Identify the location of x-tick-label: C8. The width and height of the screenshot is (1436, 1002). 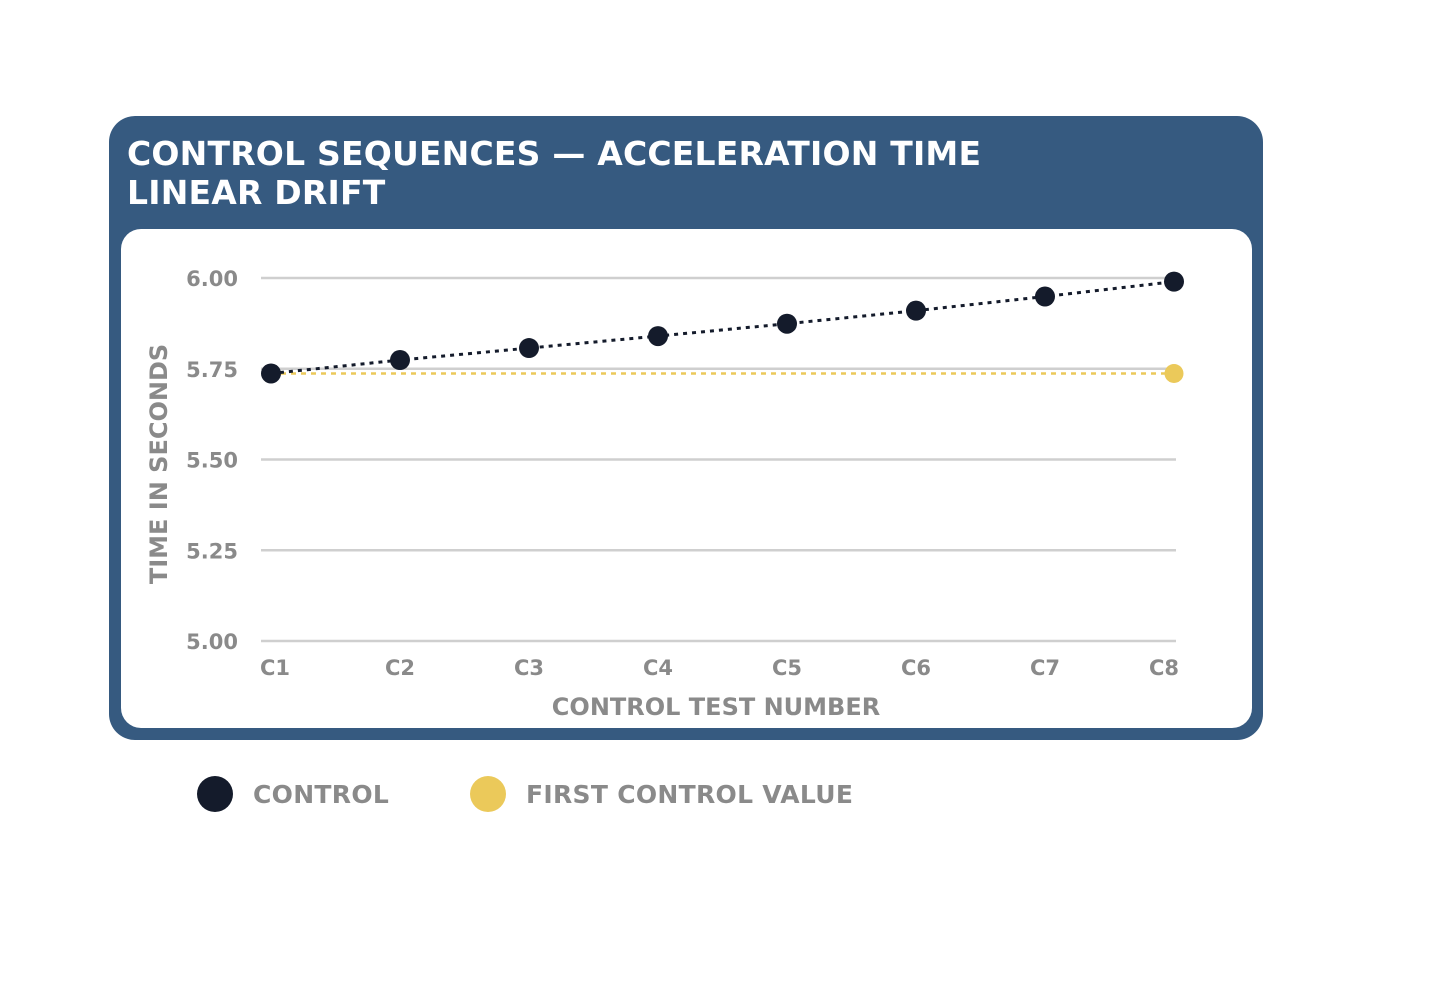
(1164, 668).